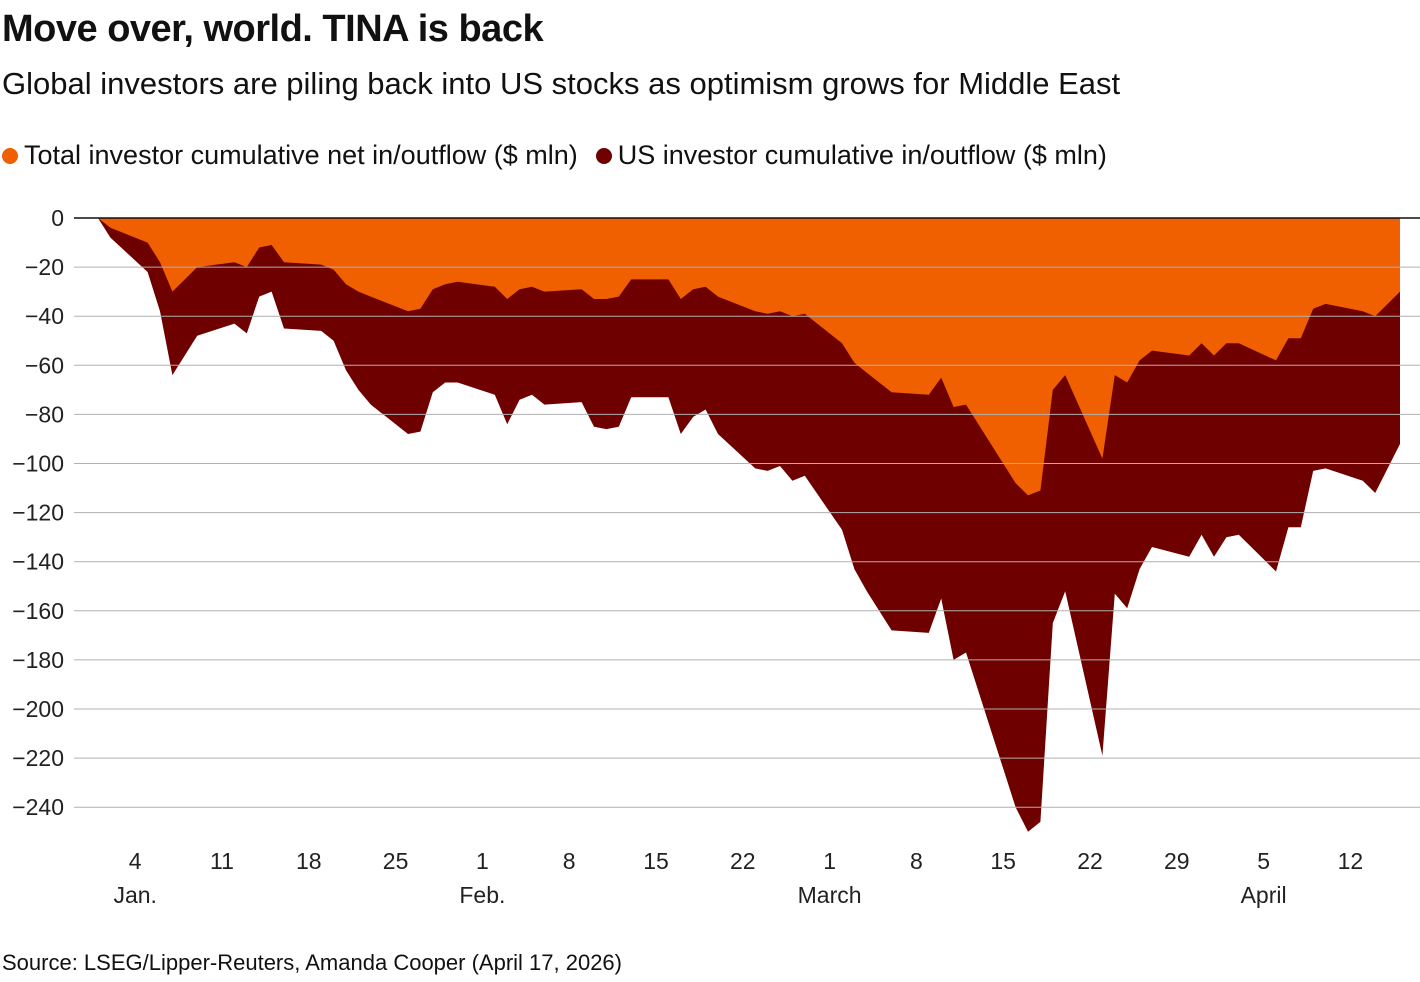 The image size is (1420, 982). What do you see at coordinates (309, 861) in the screenshot?
I see `x-tick-label: 18` at bounding box center [309, 861].